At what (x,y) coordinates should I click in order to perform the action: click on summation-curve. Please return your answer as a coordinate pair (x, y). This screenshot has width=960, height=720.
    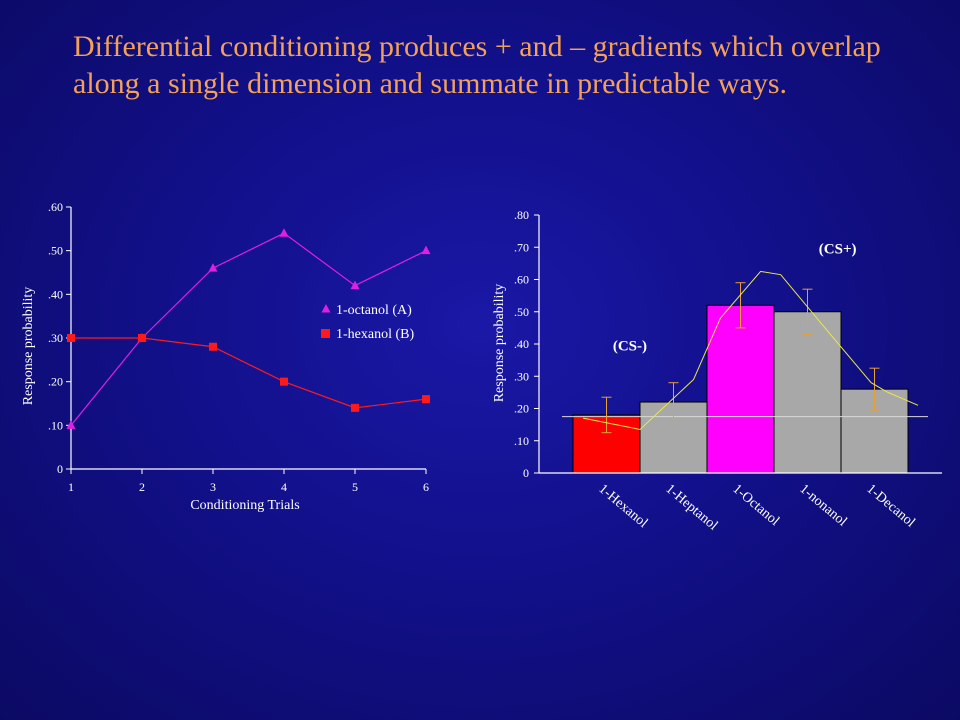
    Looking at the image, I should click on (750, 350).